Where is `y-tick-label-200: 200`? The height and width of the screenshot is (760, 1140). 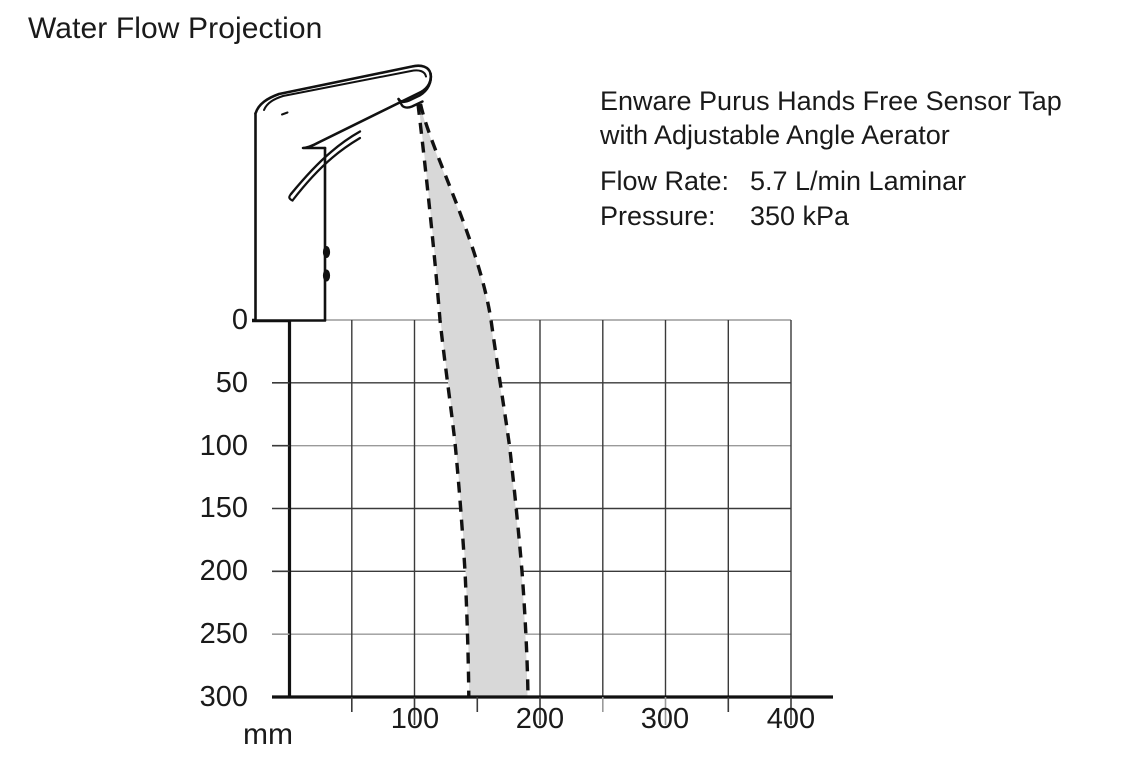
y-tick-label-200: 200 is located at coordinates (223, 571).